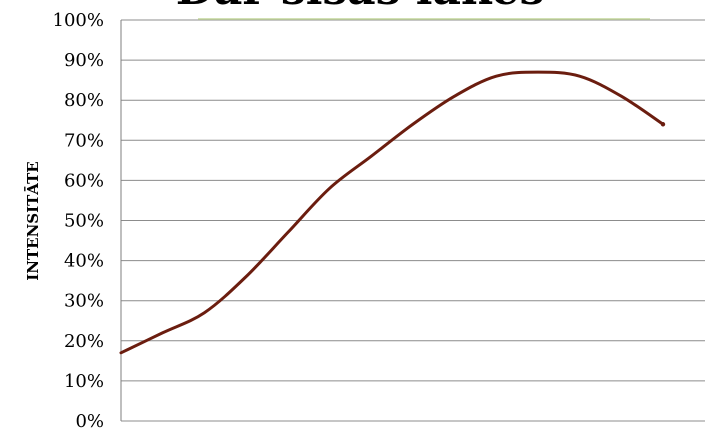  Describe the element at coordinates (84, 100) in the screenshot. I see `y-tick-label: 80%` at that location.